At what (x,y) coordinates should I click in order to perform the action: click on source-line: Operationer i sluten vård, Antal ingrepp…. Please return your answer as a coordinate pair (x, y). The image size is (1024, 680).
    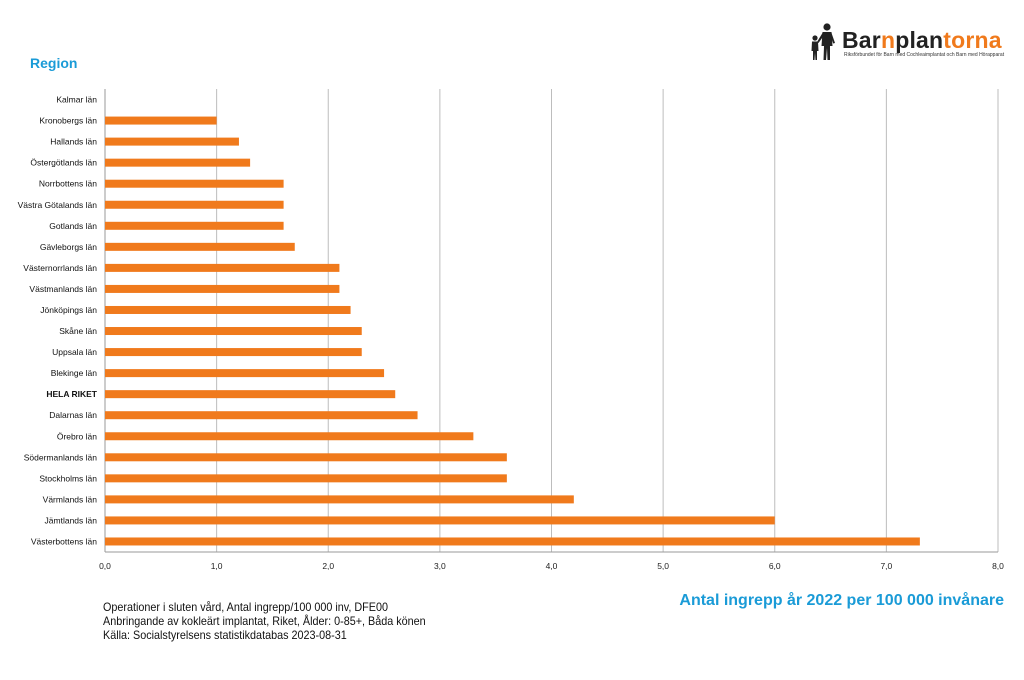
    Looking at the image, I should click on (245, 607).